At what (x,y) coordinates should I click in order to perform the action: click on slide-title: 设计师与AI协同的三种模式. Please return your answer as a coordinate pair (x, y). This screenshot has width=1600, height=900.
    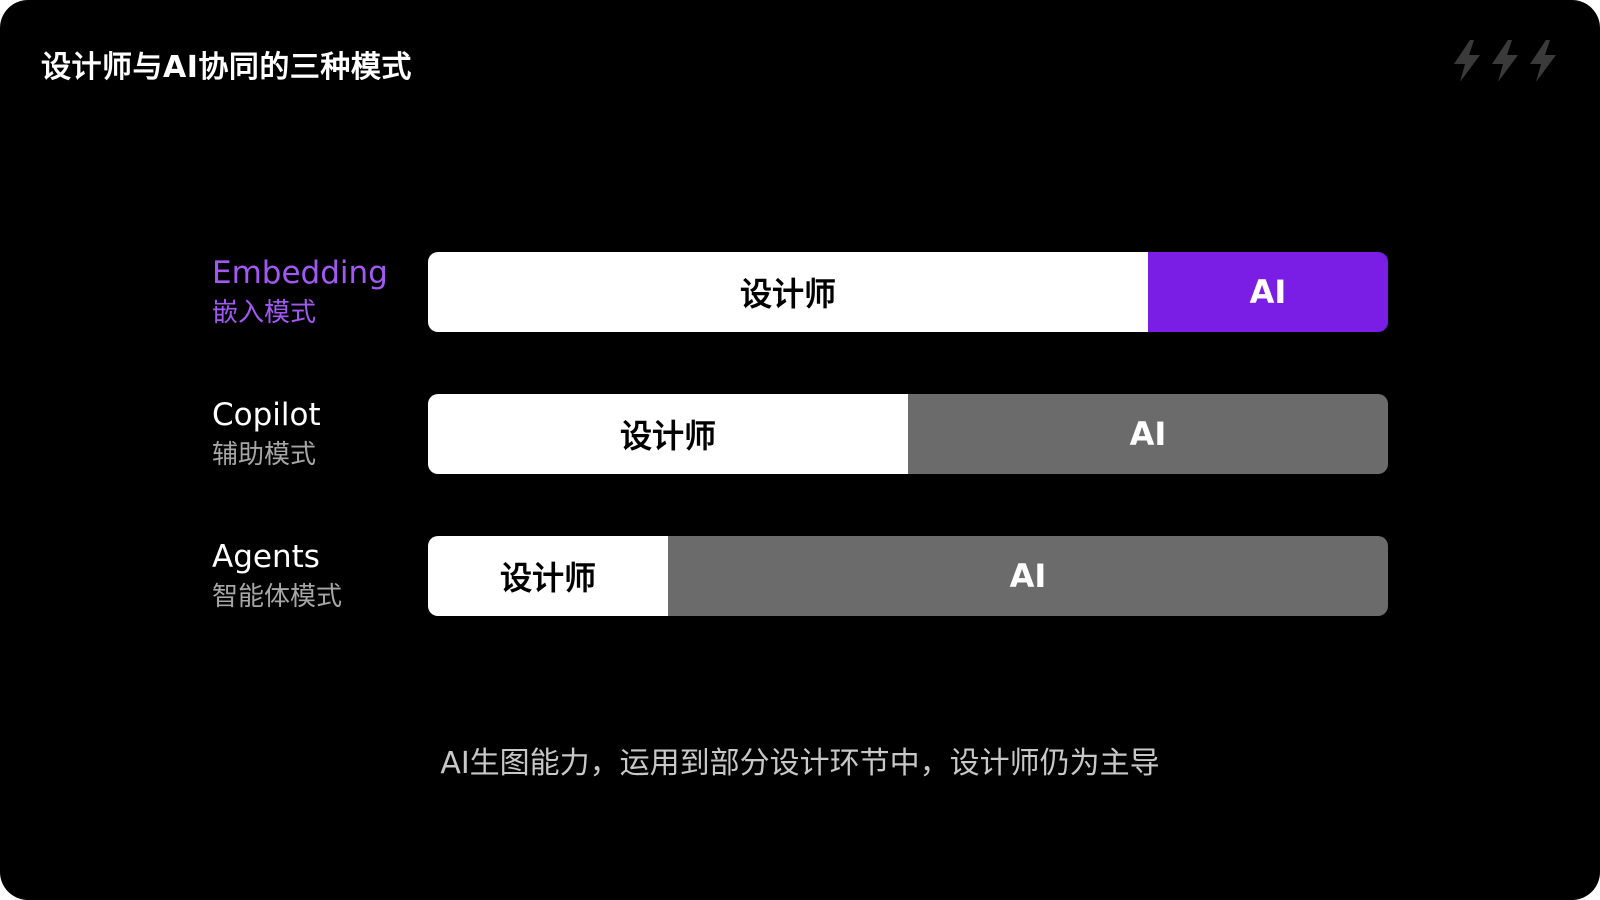
    Looking at the image, I should click on (226, 67).